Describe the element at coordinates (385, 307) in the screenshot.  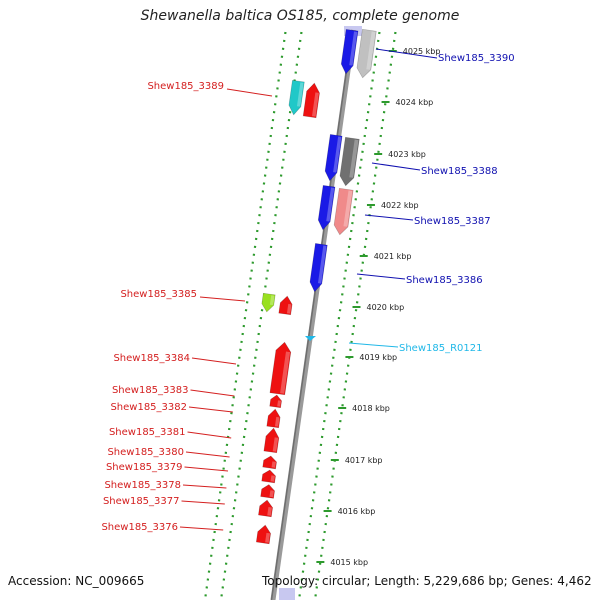
I see `tick-label: 4020 kbp` at that location.